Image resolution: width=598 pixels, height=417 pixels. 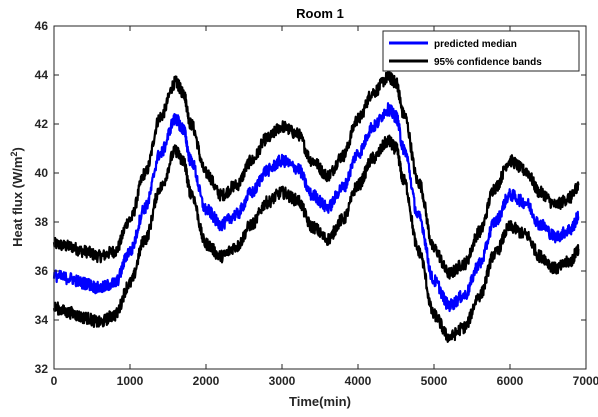 I want to click on x-tick-label: 6000, so click(x=510, y=381).